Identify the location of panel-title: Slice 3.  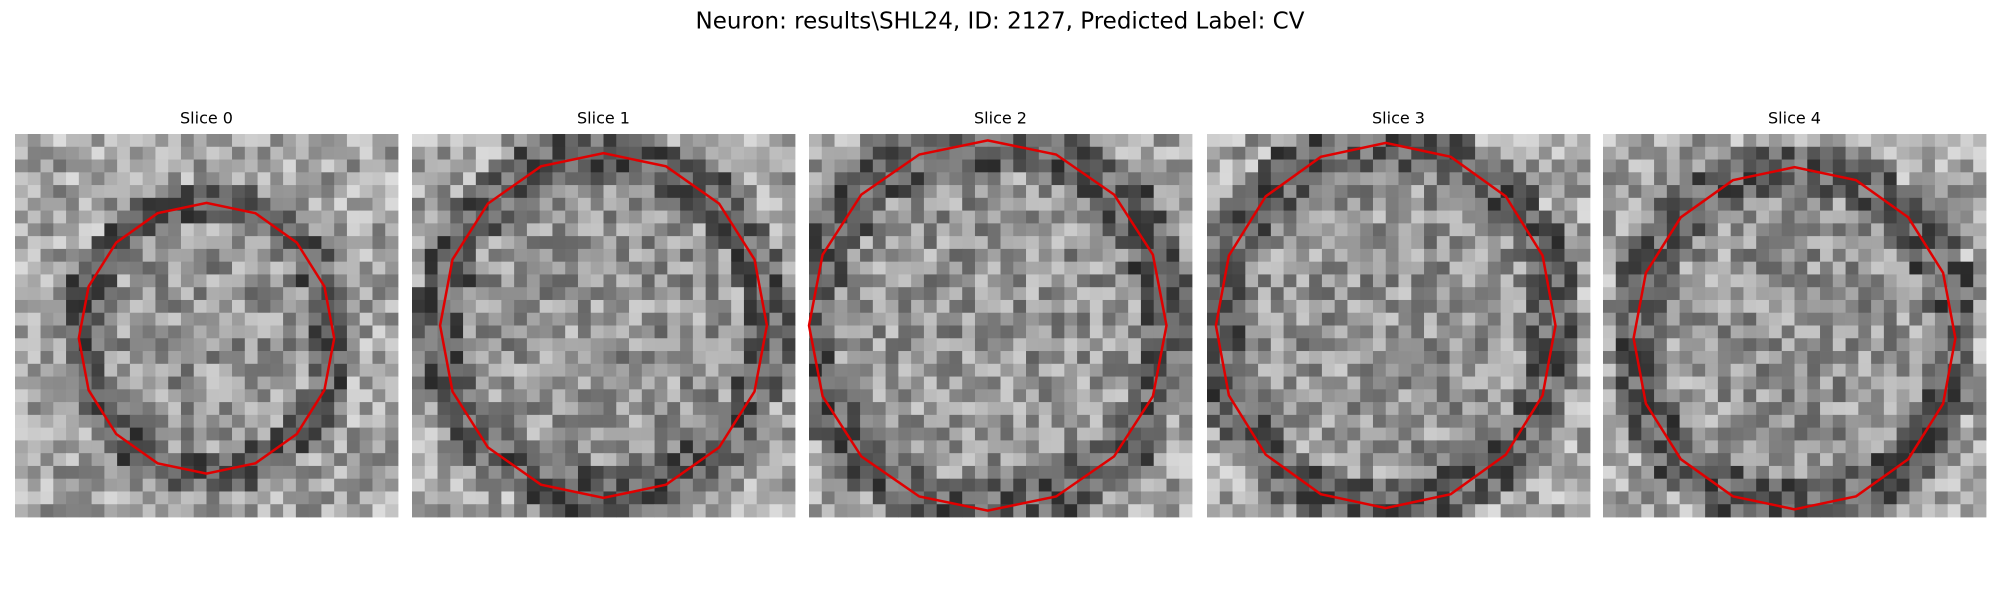
(1398, 118).